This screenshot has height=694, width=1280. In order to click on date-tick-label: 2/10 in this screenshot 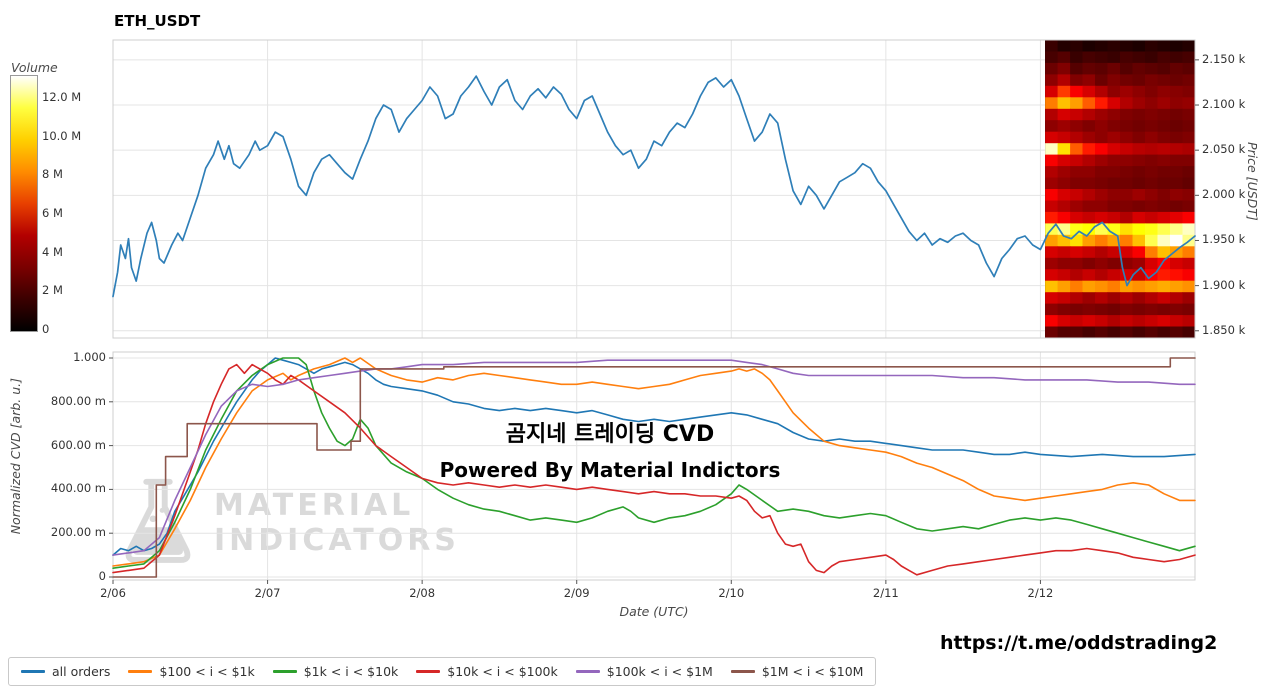, I will do `click(731, 593)`.